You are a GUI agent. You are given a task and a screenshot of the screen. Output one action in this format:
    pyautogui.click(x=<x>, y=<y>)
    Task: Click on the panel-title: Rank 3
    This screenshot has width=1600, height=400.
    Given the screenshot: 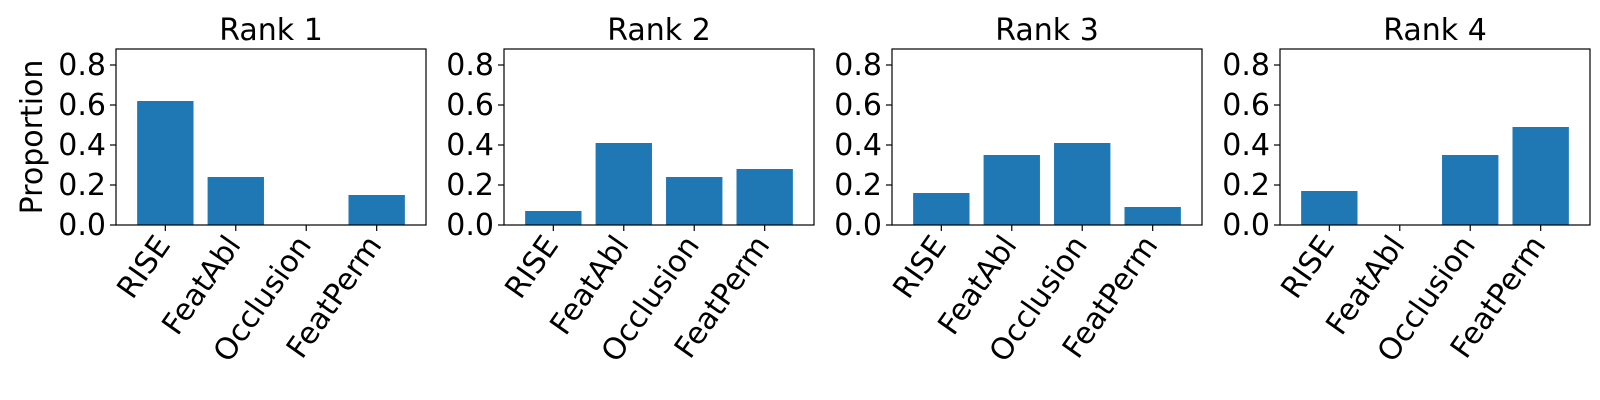 What is the action you would take?
    pyautogui.click(x=1047, y=30)
    